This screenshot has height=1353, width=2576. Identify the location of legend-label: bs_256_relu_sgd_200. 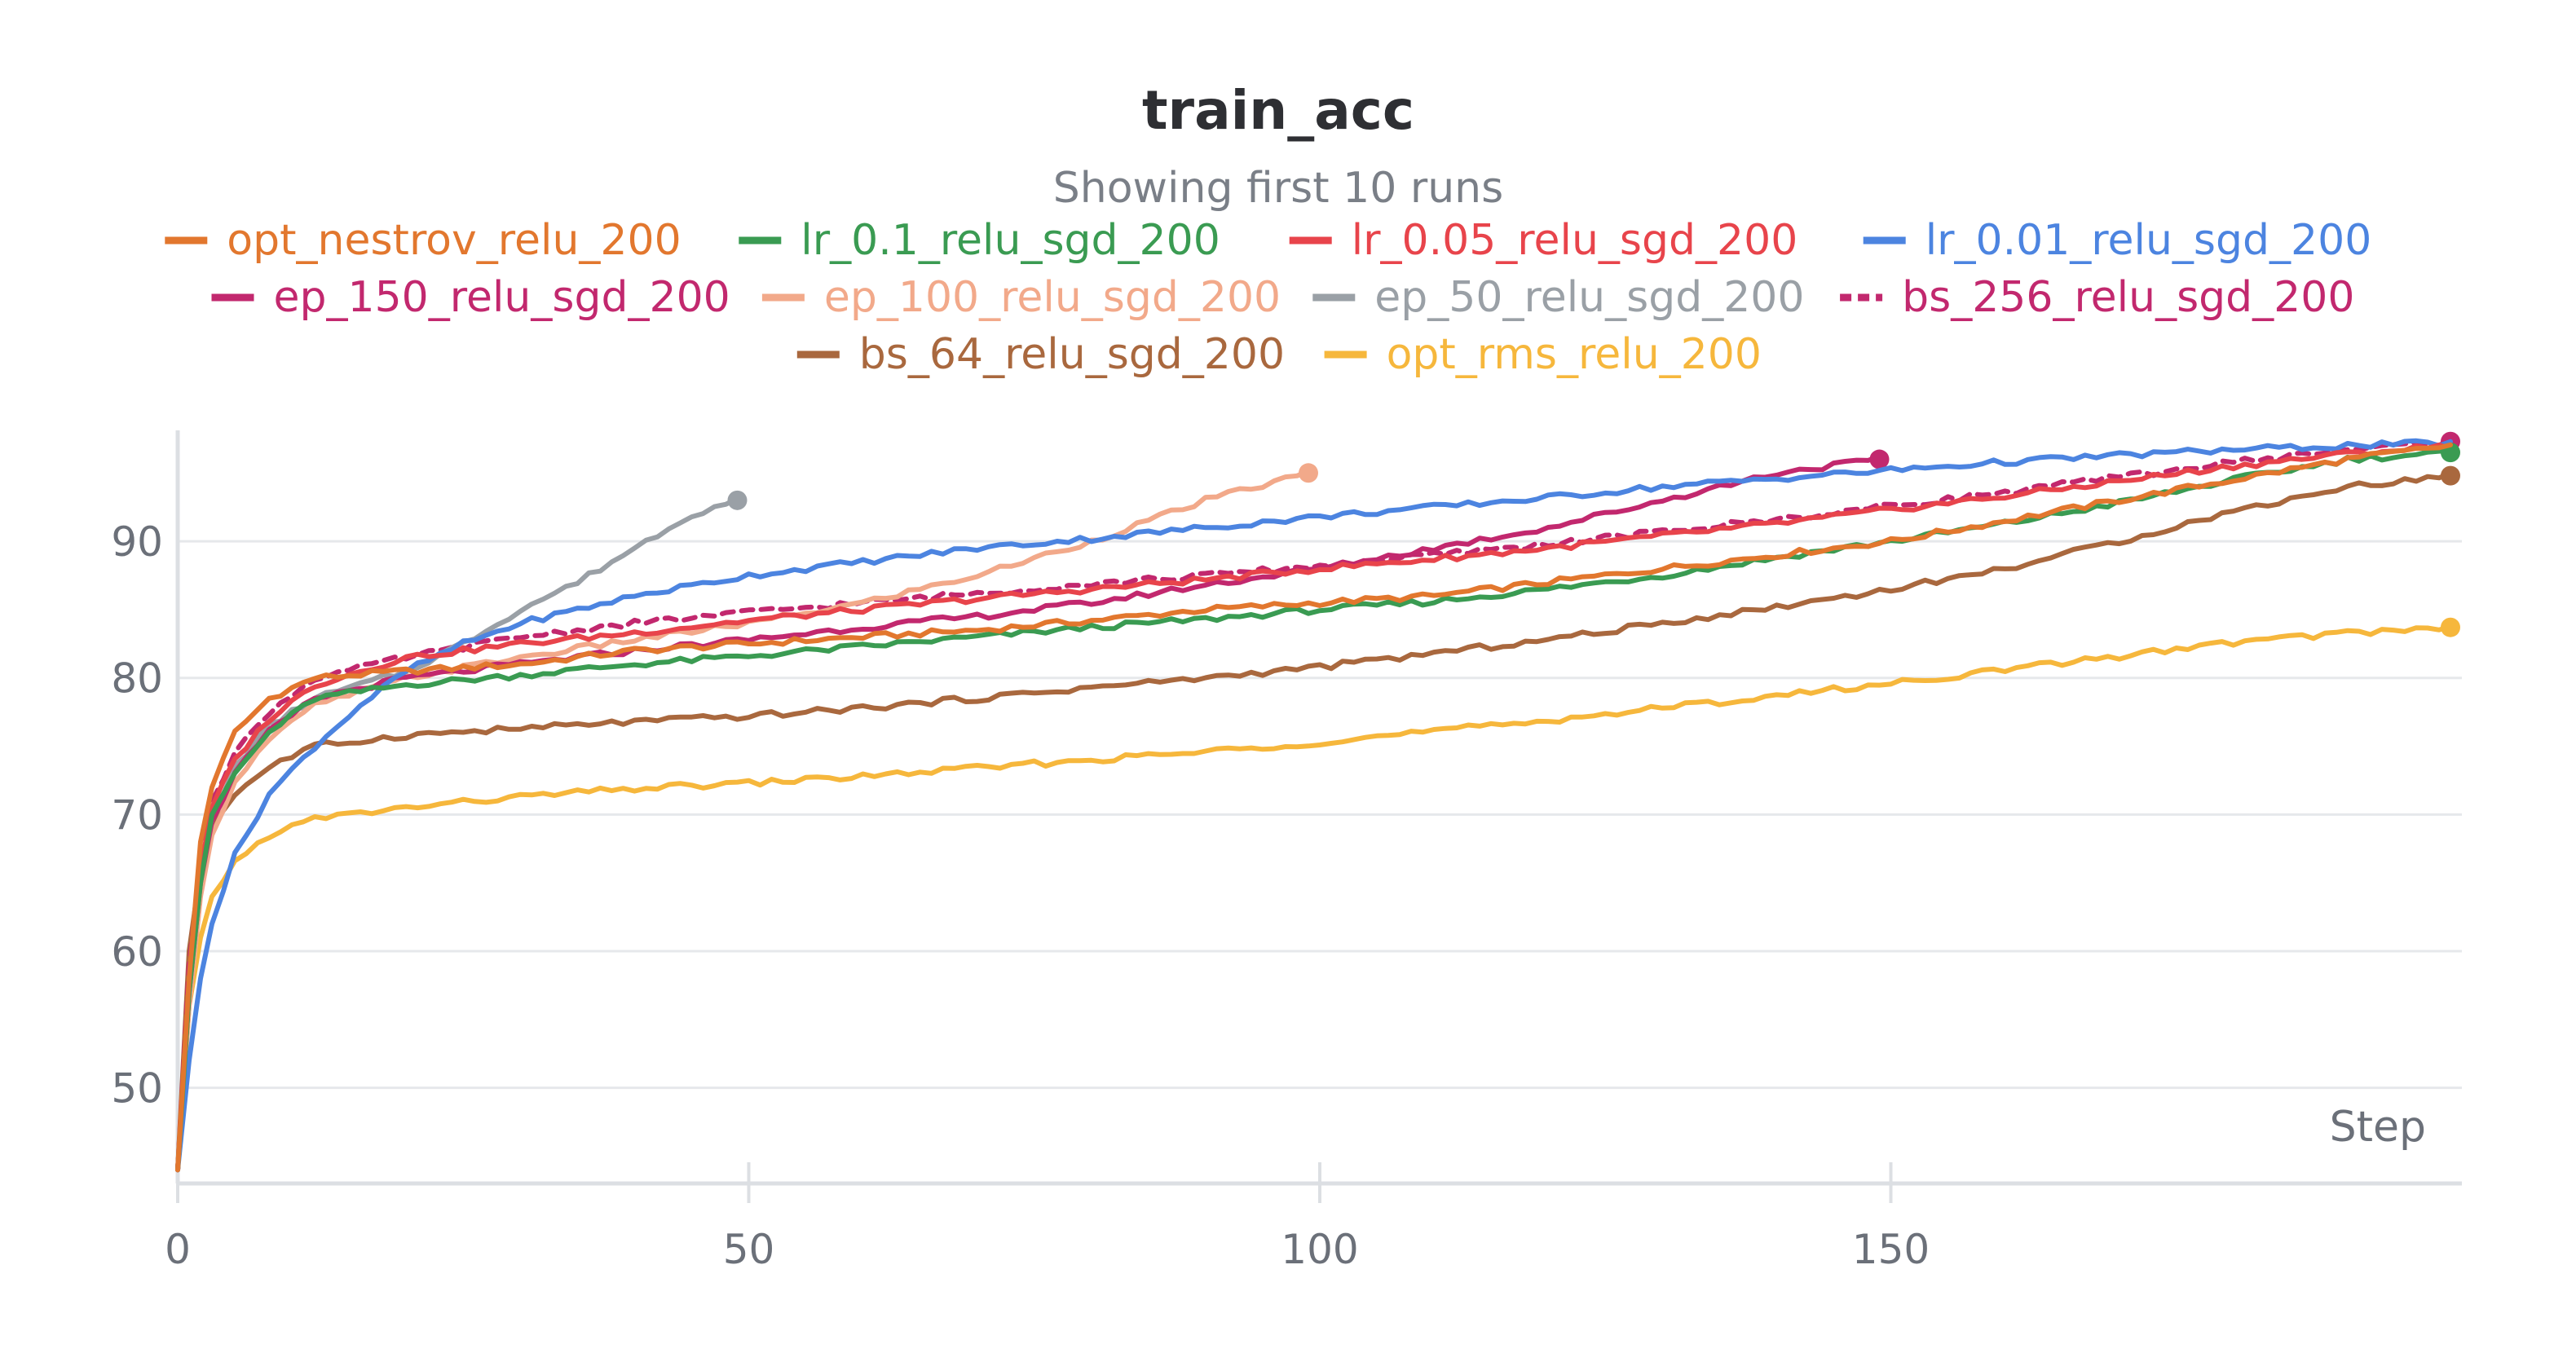
(2128, 297).